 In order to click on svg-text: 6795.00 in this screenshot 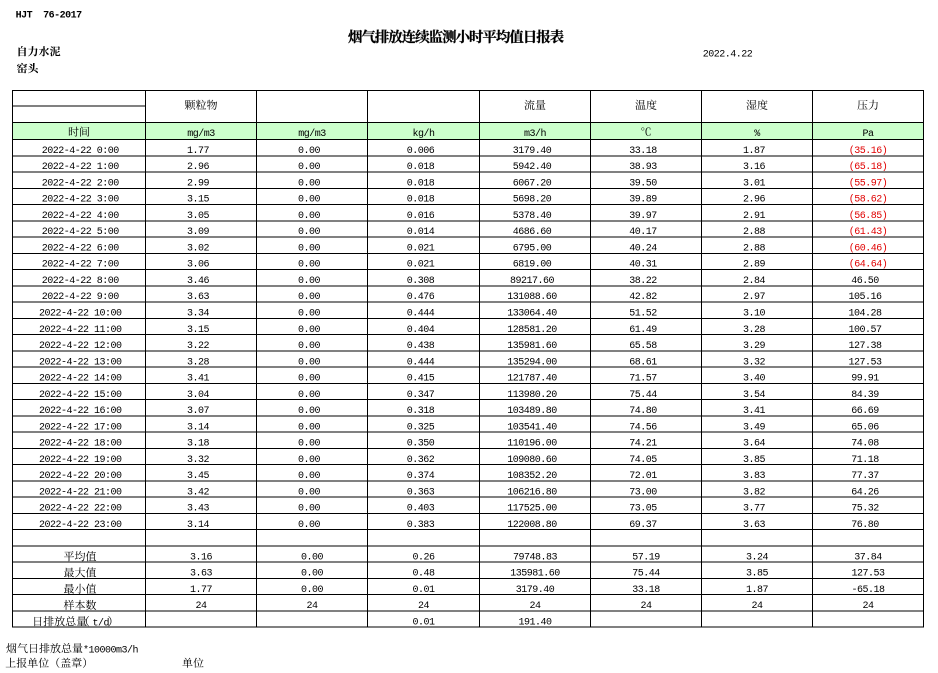, I will do `click(532, 249)`.